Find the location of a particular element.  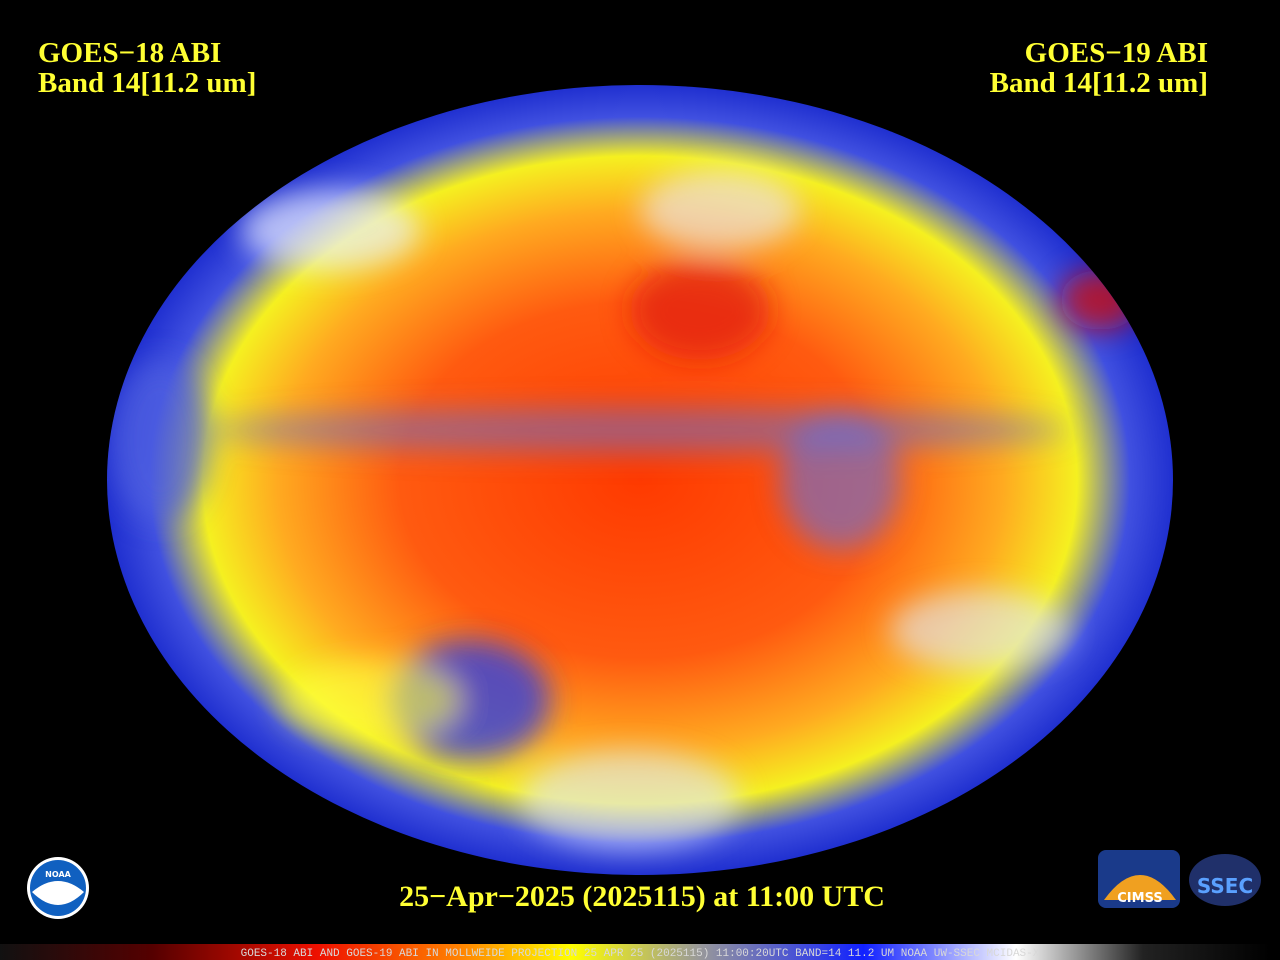

left-satellite: GOES−18 ABI is located at coordinates (129, 53).